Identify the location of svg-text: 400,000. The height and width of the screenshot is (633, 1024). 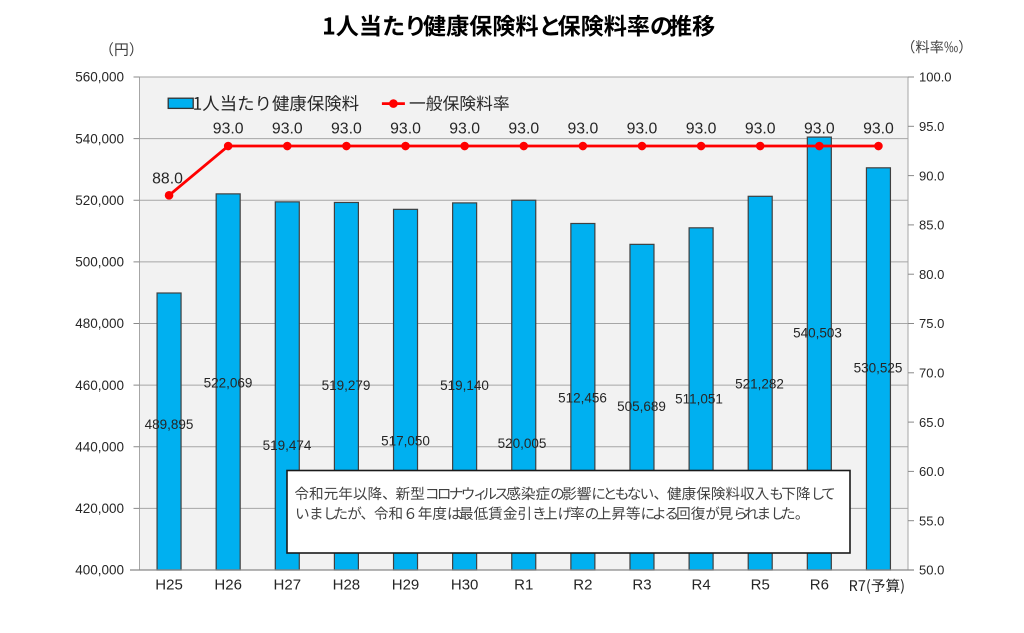
(99, 570).